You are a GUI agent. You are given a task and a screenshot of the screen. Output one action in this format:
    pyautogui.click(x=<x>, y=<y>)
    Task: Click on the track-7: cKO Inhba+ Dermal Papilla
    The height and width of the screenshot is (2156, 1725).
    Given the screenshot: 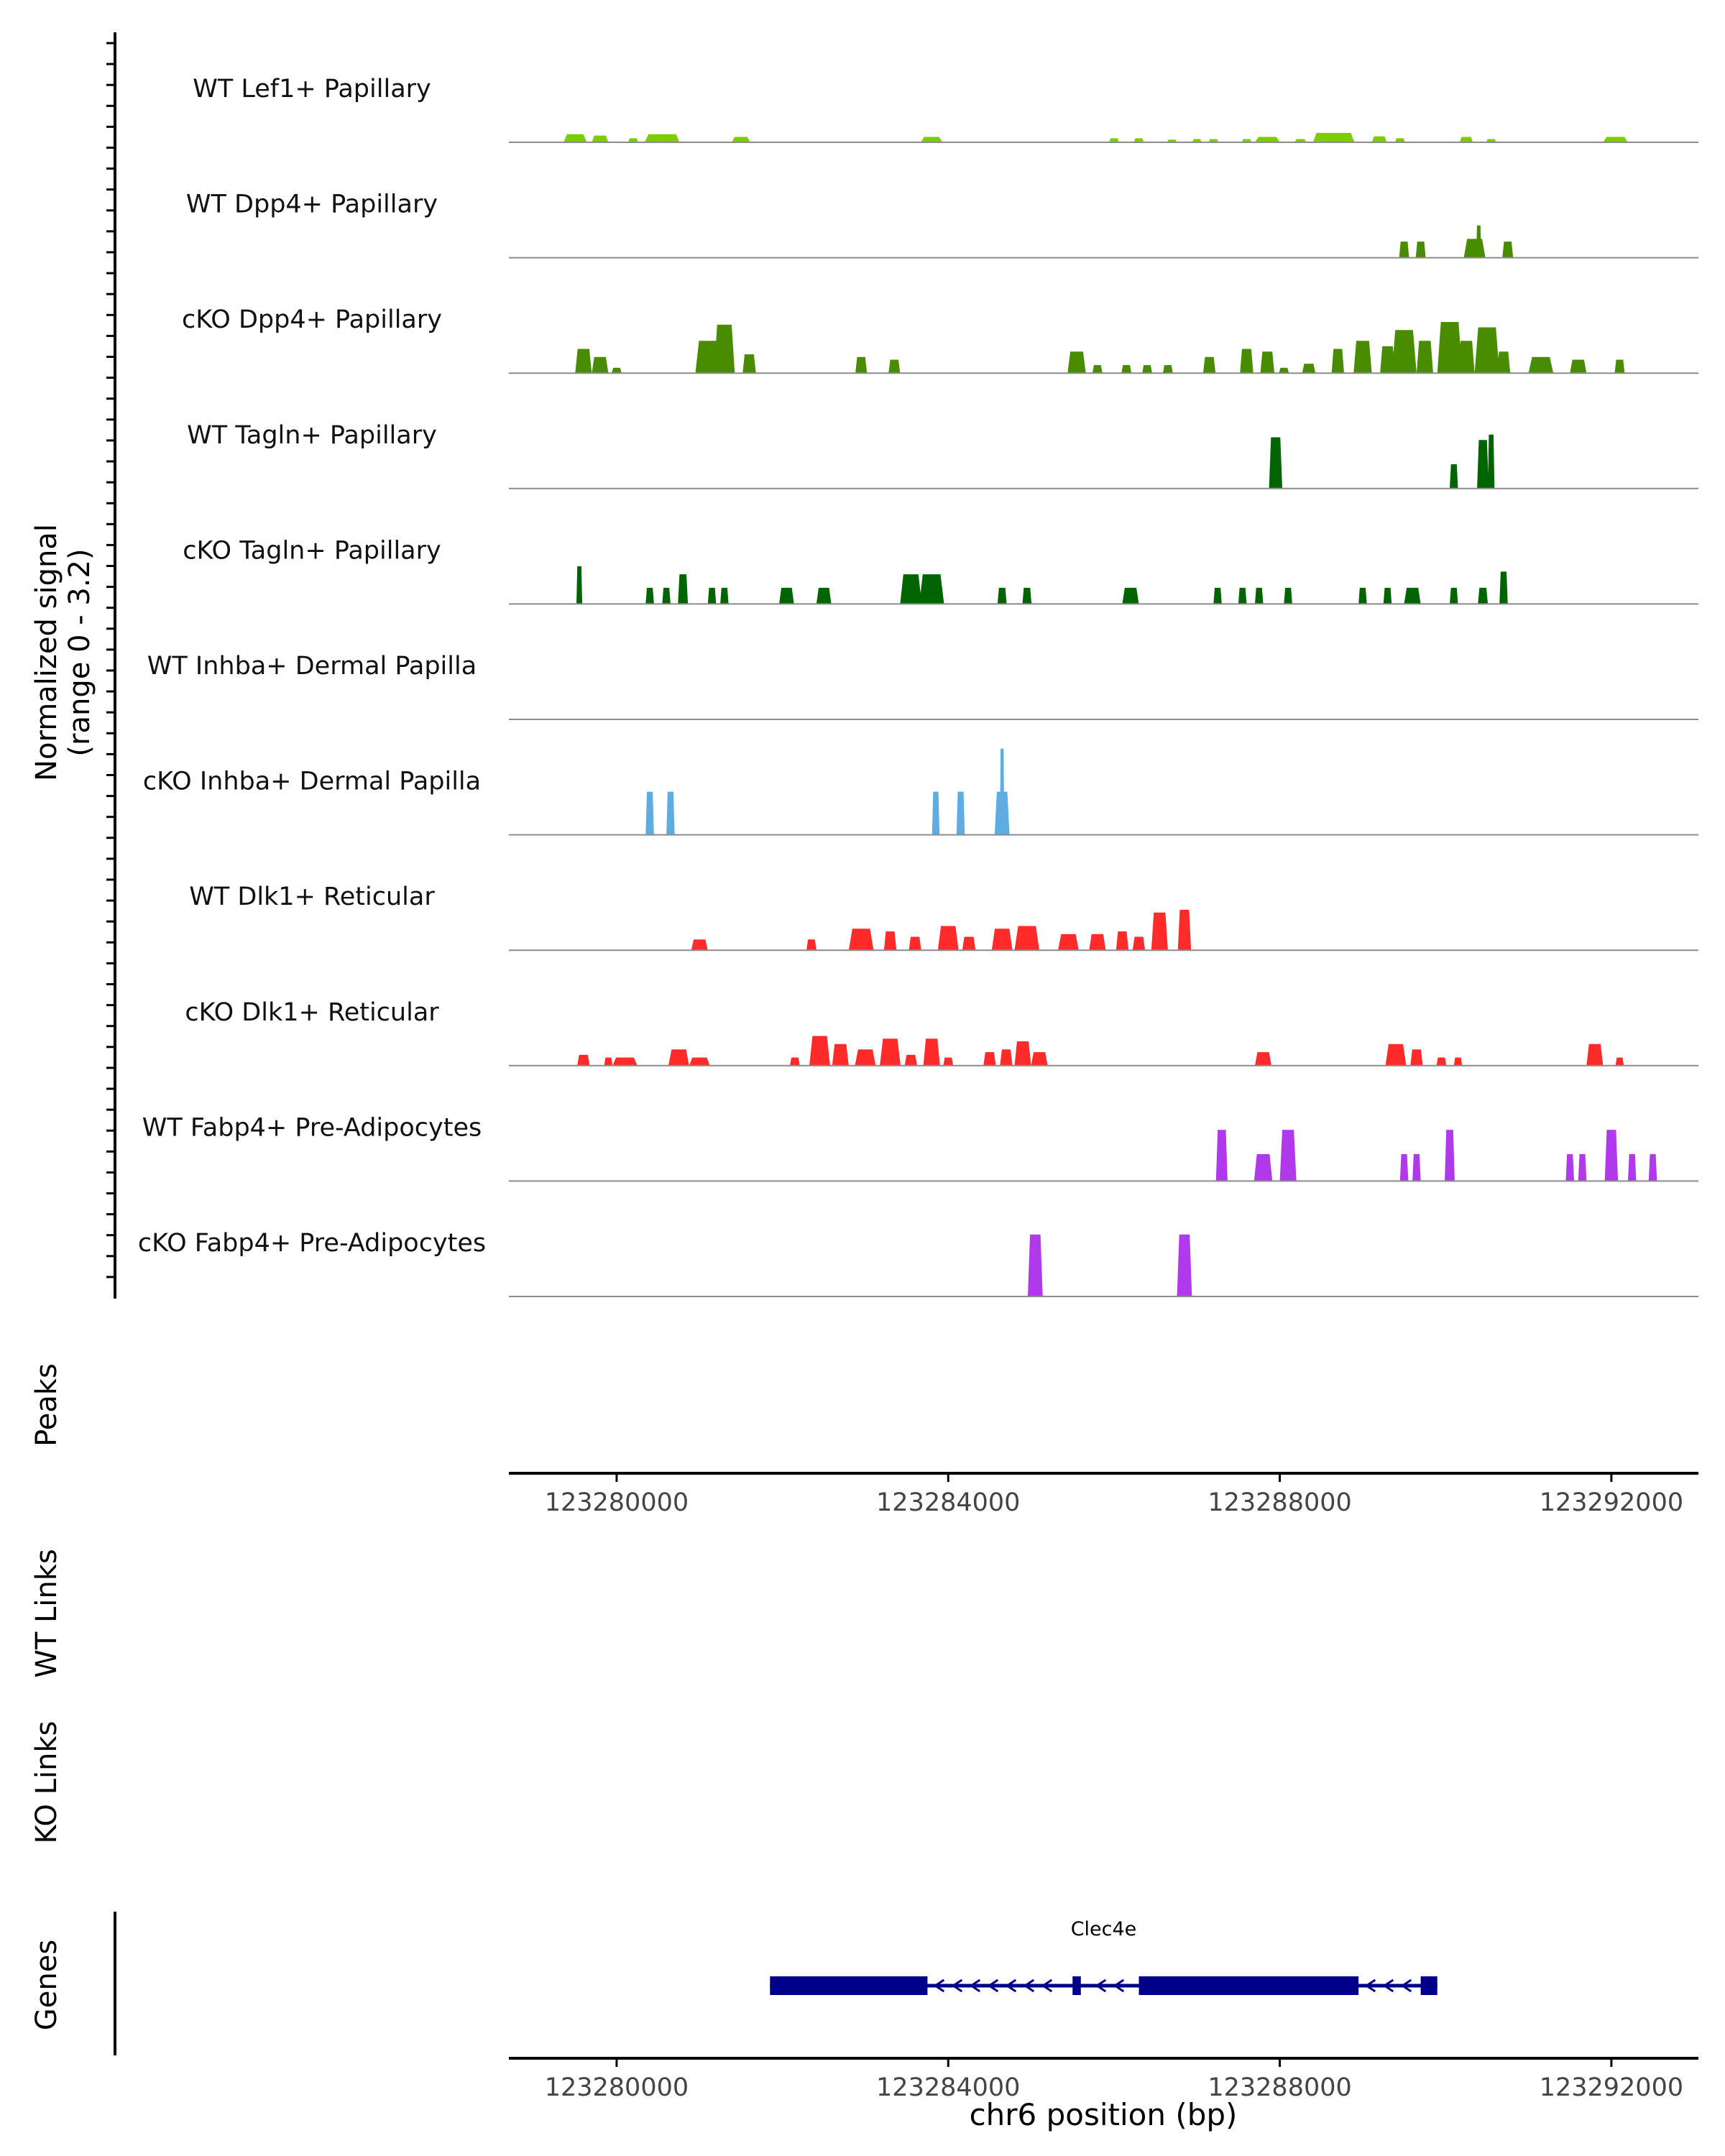 What is the action you would take?
    pyautogui.click(x=920, y=792)
    